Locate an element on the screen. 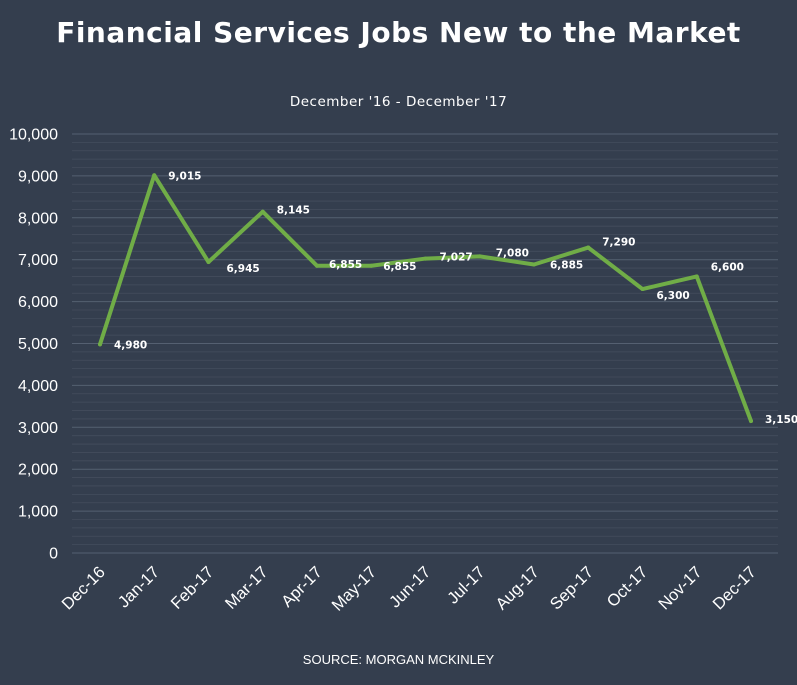  data-label: 7,027 is located at coordinates (456, 258).